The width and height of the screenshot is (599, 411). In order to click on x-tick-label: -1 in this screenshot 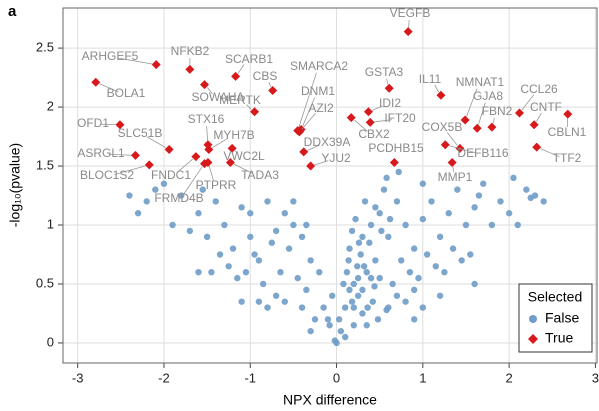, I will do `click(250, 377)`.